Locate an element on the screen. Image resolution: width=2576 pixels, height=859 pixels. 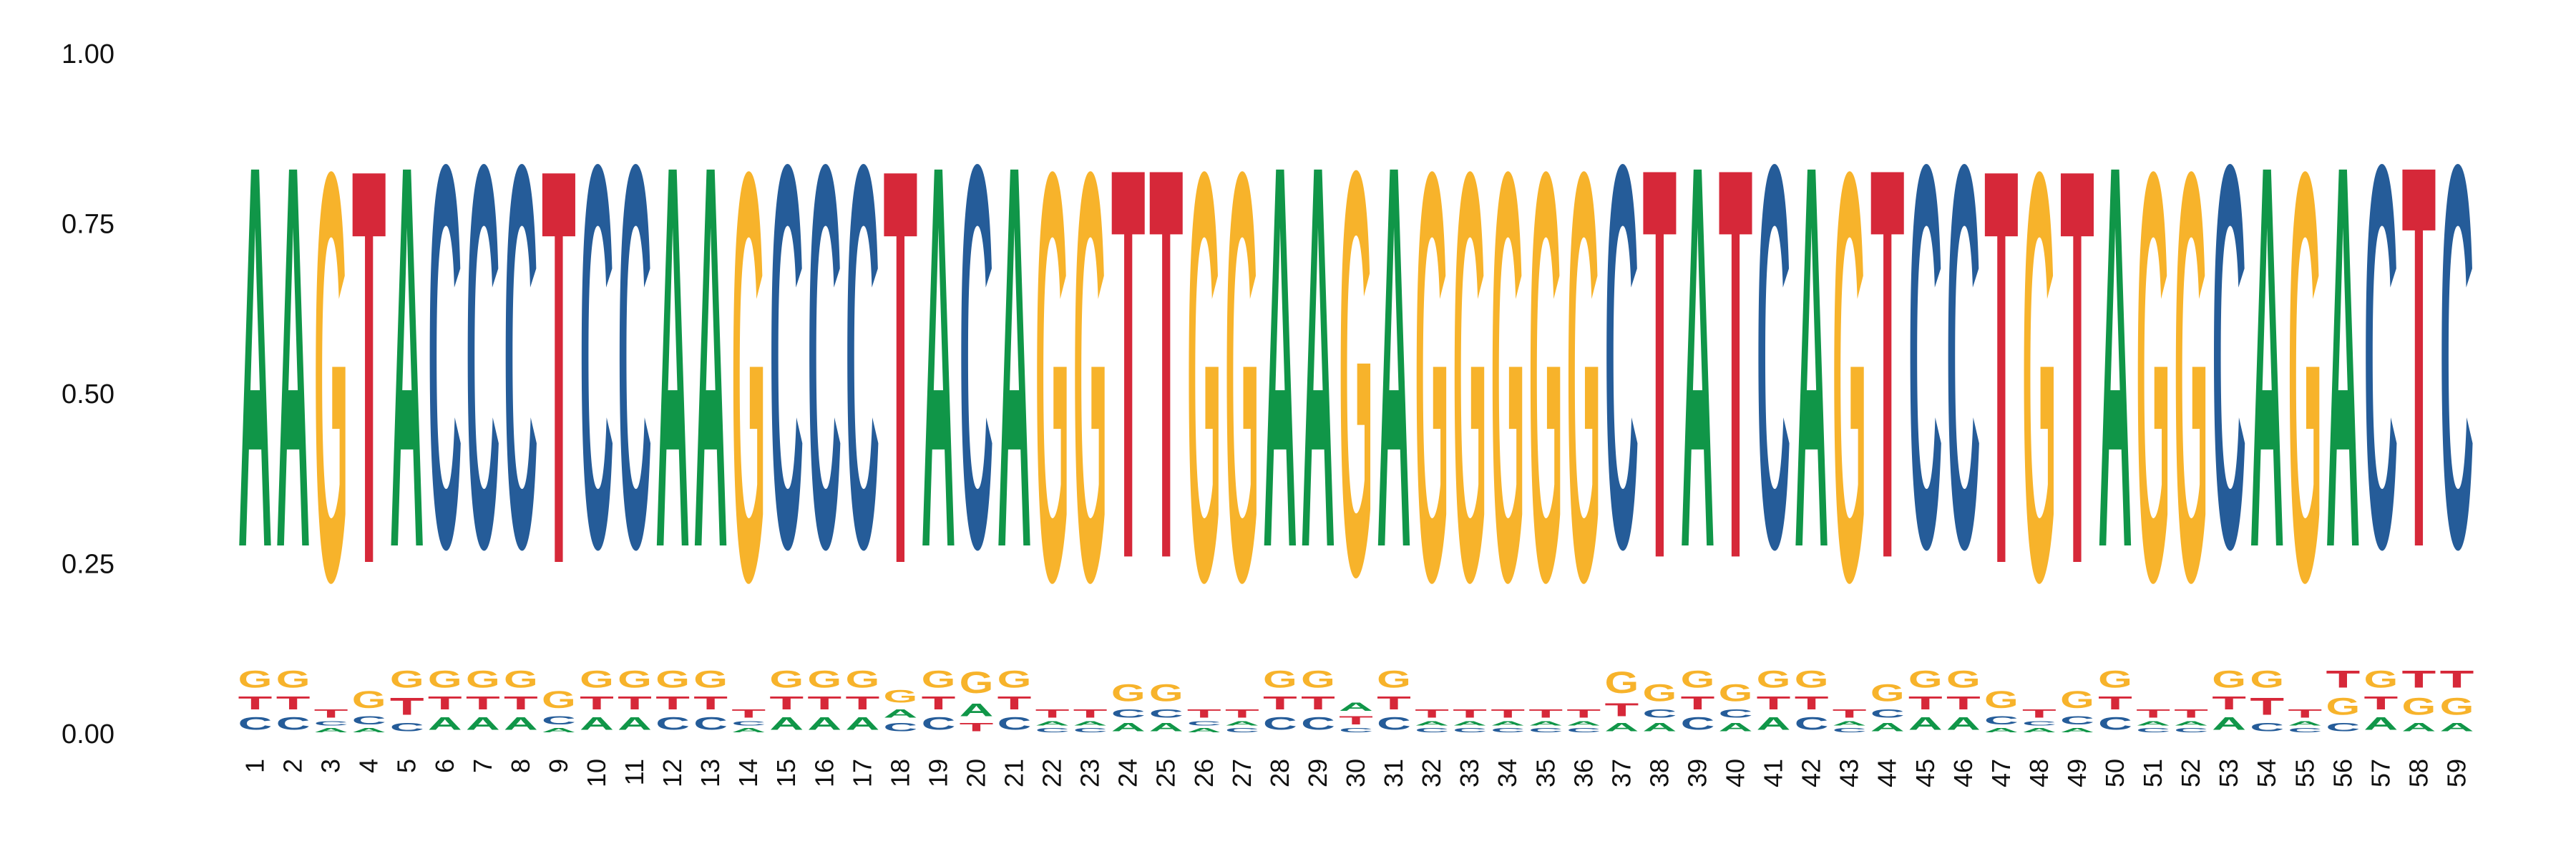
y-tick-label: 0.50 is located at coordinates (88, 394).